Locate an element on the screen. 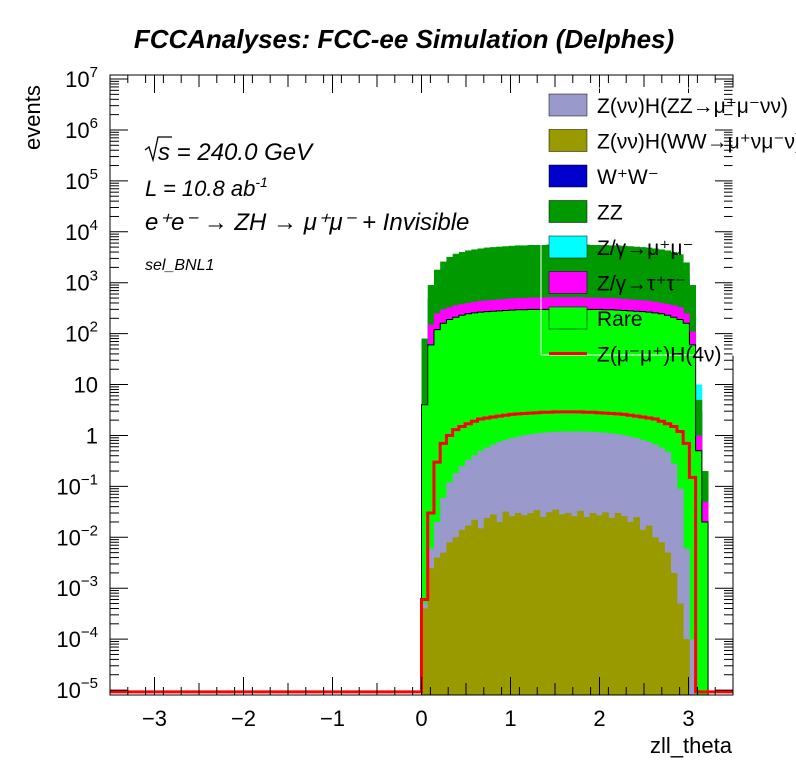  legend-label-signal: Z(μ⁻μ⁺)H(4ν) is located at coordinates (659, 355).